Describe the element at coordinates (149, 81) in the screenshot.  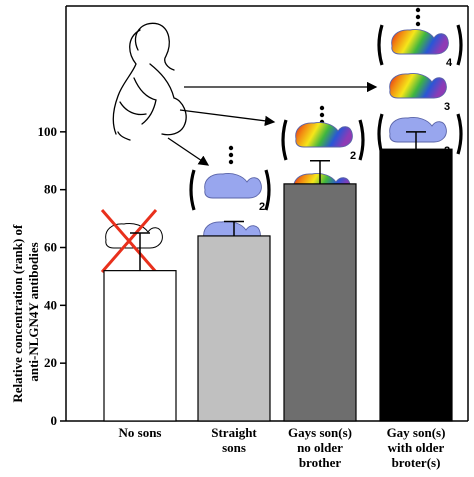
I see `pregnant-woman-illustration` at that location.